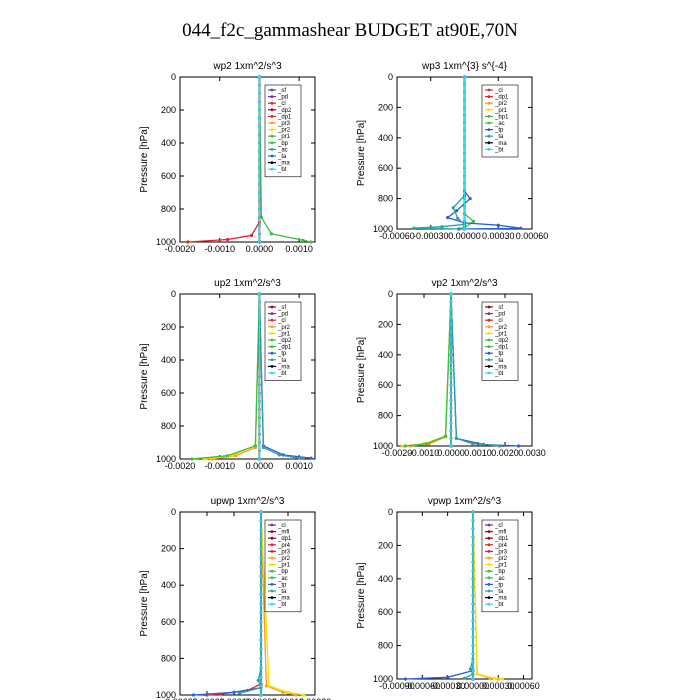  I want to click on legend: _cl_dp1_pr2_pr1_bp1_ac_tp_ta_ma_bt, so click(500, 121).